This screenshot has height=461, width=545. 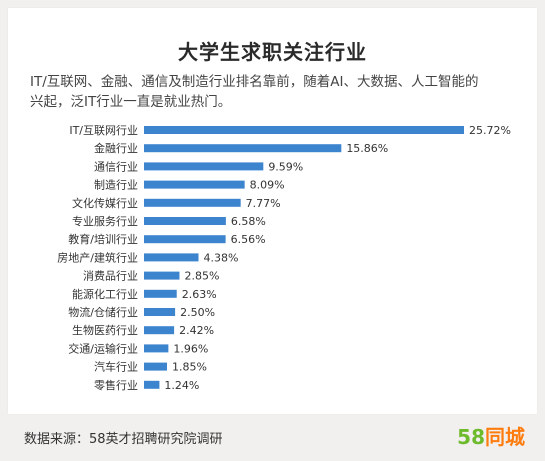 I want to click on logo-number: 58, so click(x=471, y=437).